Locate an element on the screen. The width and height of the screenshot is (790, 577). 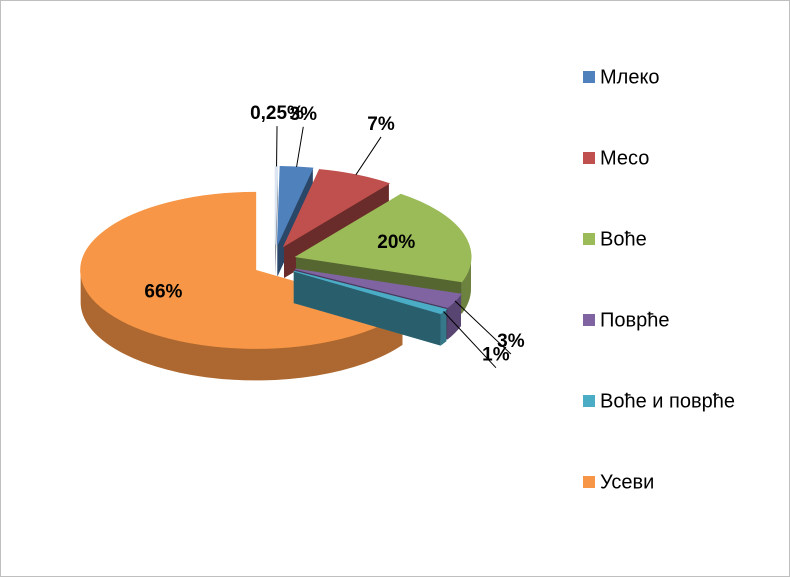
legend-label: Млеко is located at coordinates (630, 77).